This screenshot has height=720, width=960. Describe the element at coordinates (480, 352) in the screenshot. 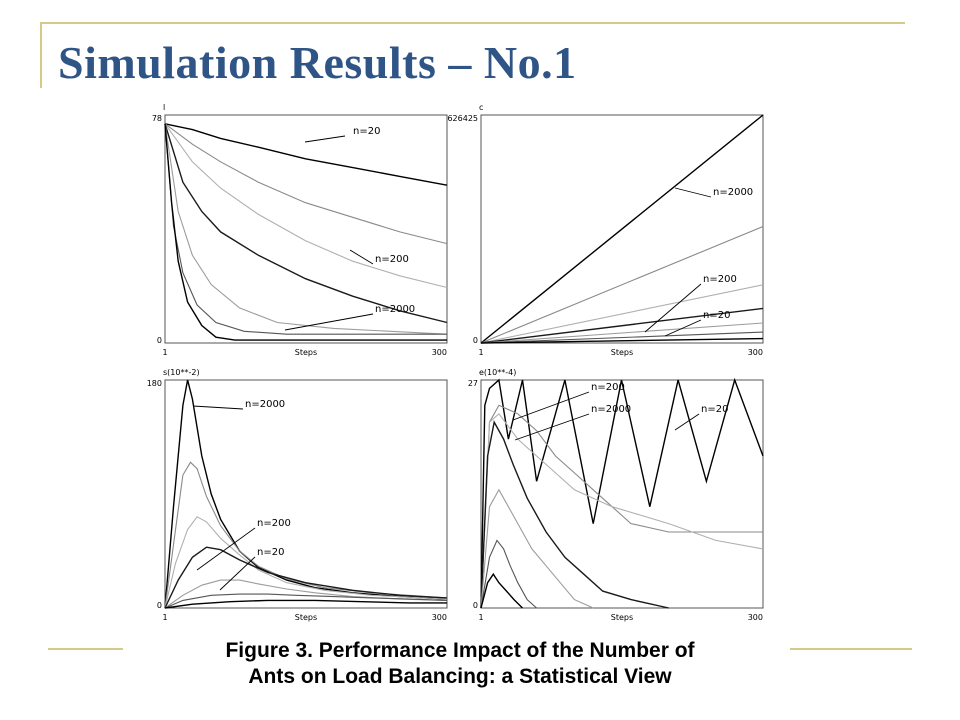

I see `panel-2-xtick-min: 1` at that location.